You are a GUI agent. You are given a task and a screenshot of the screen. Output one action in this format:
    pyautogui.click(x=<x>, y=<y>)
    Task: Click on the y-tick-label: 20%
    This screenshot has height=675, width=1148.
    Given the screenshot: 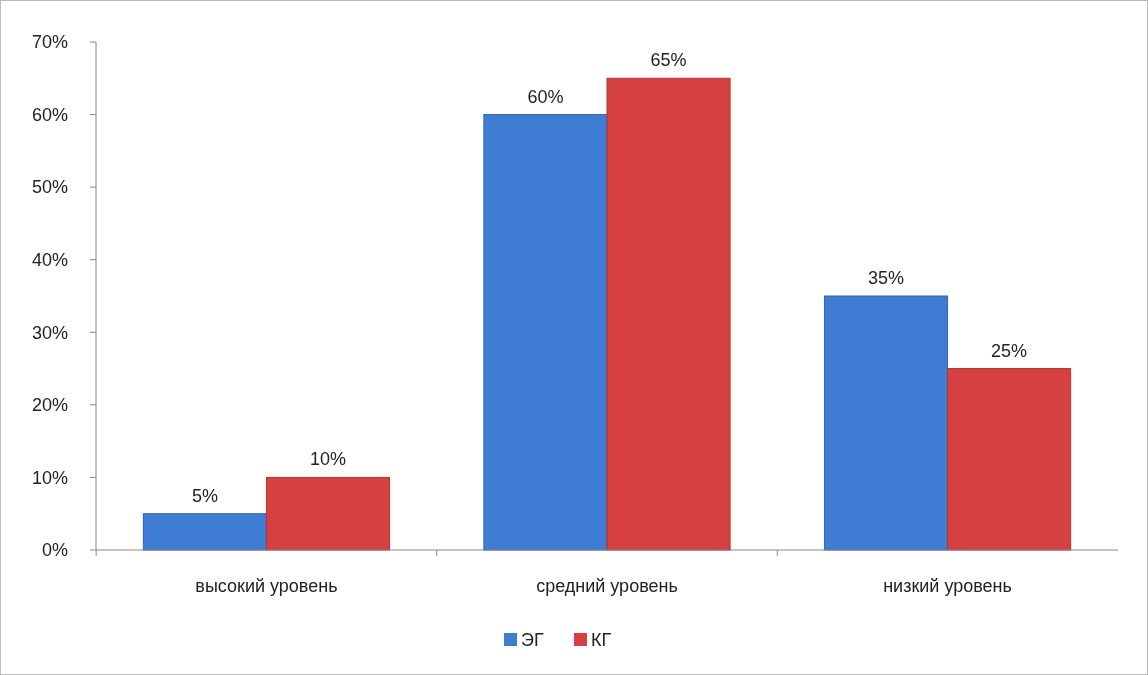 What is the action you would take?
    pyautogui.click(x=49, y=405)
    